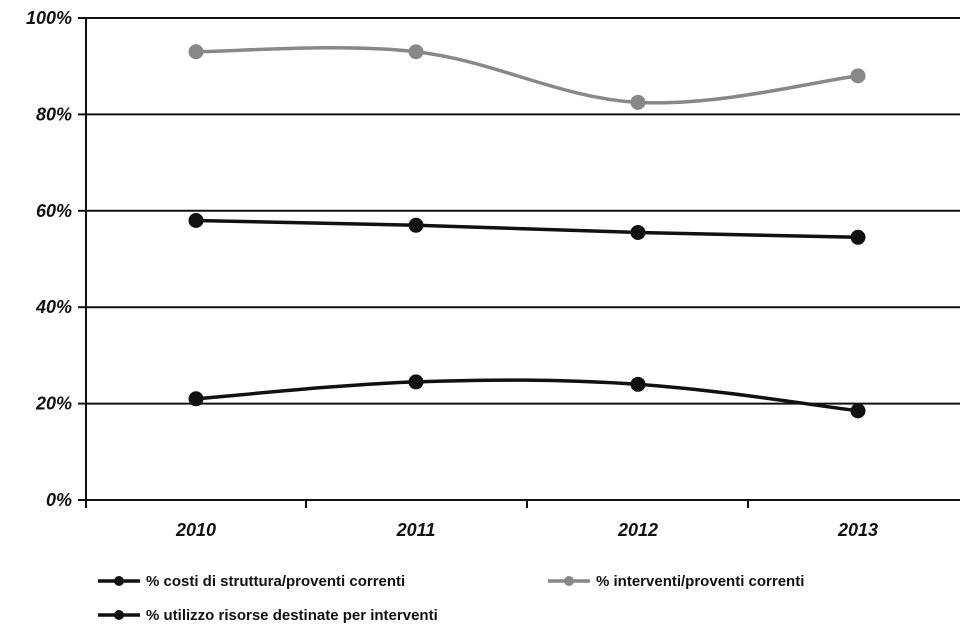 This screenshot has width=960, height=632. Describe the element at coordinates (49, 18) in the screenshot. I see `y-tick-label: 100%` at that location.